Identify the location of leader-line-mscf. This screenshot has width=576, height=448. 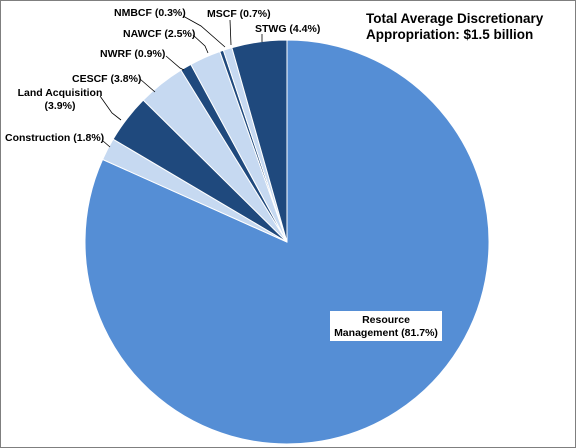
(230, 32).